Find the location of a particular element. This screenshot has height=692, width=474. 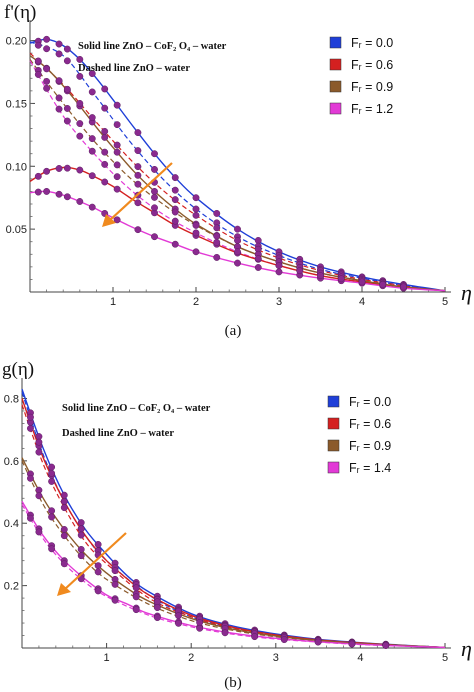

trend-arrow-head is located at coordinates (64, 589).